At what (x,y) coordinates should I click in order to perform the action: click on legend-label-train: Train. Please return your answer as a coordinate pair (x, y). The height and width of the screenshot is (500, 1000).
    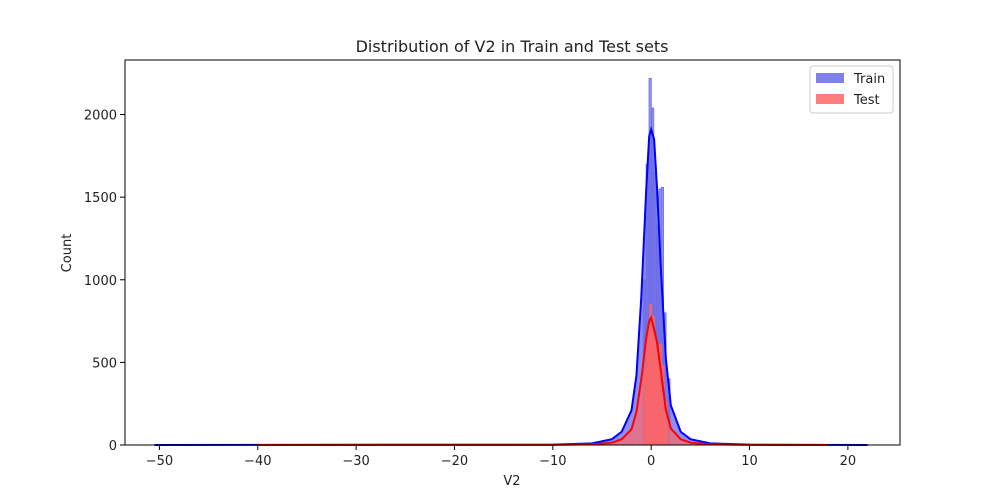
    Looking at the image, I should click on (869, 79).